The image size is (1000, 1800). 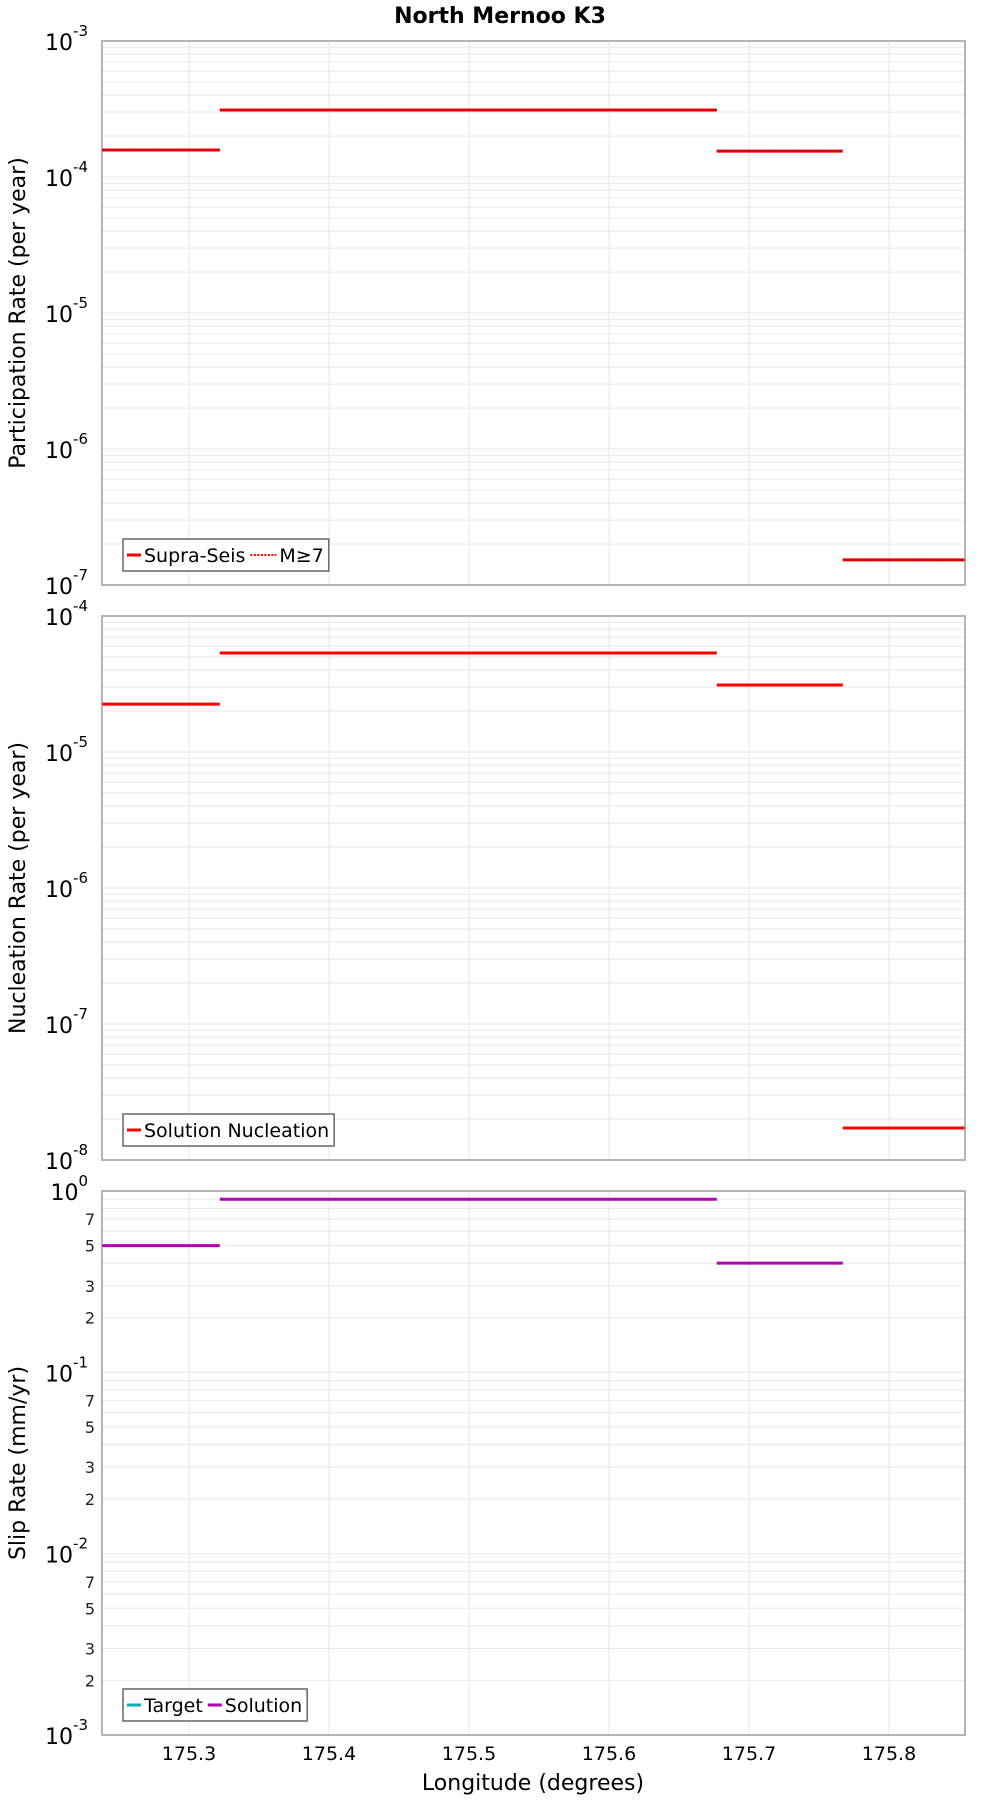 I want to click on y-axis-label: Slip Rate (mm/yr), so click(x=18, y=1463).